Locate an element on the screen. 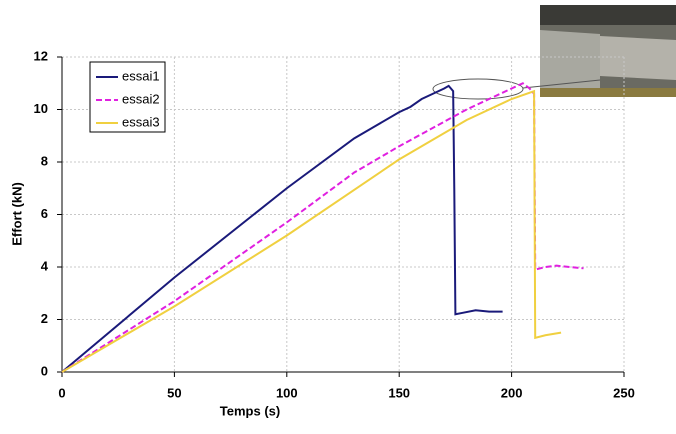 This screenshot has width=676, height=434. x-tick-label: 50 is located at coordinates (174, 392).